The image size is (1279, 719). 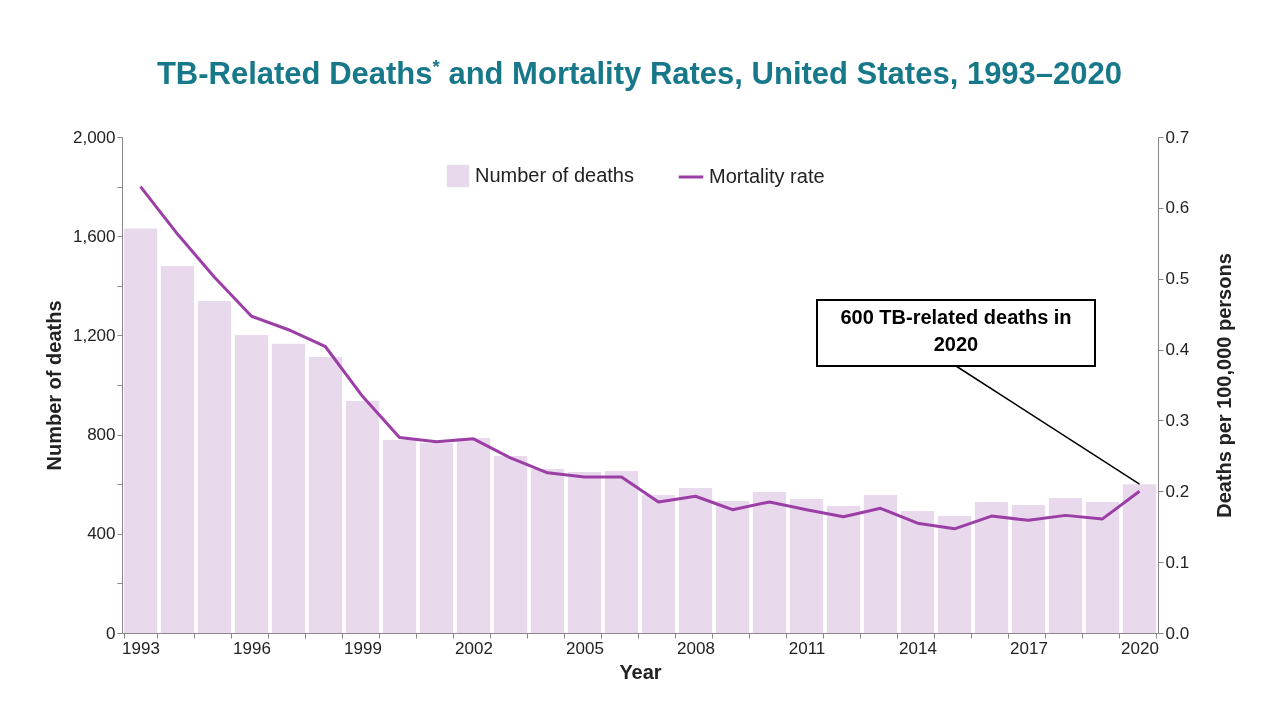 What do you see at coordinates (53, 385) in the screenshot?
I see `y-axis-title: Number of deaths` at bounding box center [53, 385].